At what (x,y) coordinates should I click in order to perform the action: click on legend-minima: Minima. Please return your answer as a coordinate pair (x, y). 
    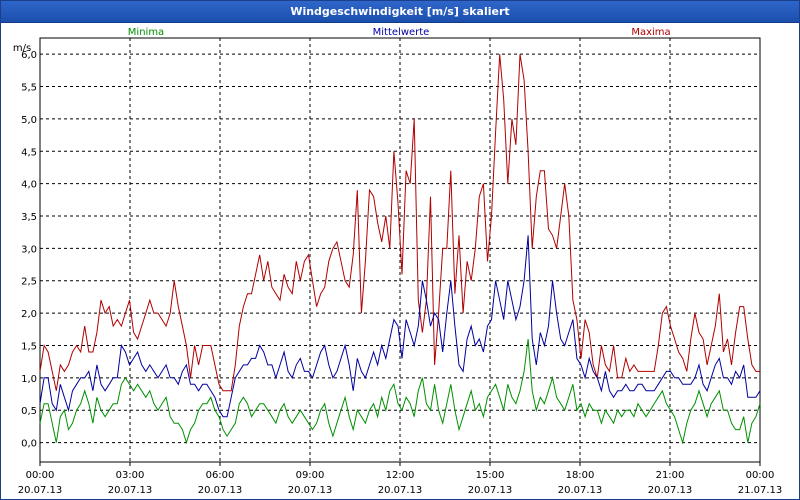
    Looking at the image, I should click on (146, 32).